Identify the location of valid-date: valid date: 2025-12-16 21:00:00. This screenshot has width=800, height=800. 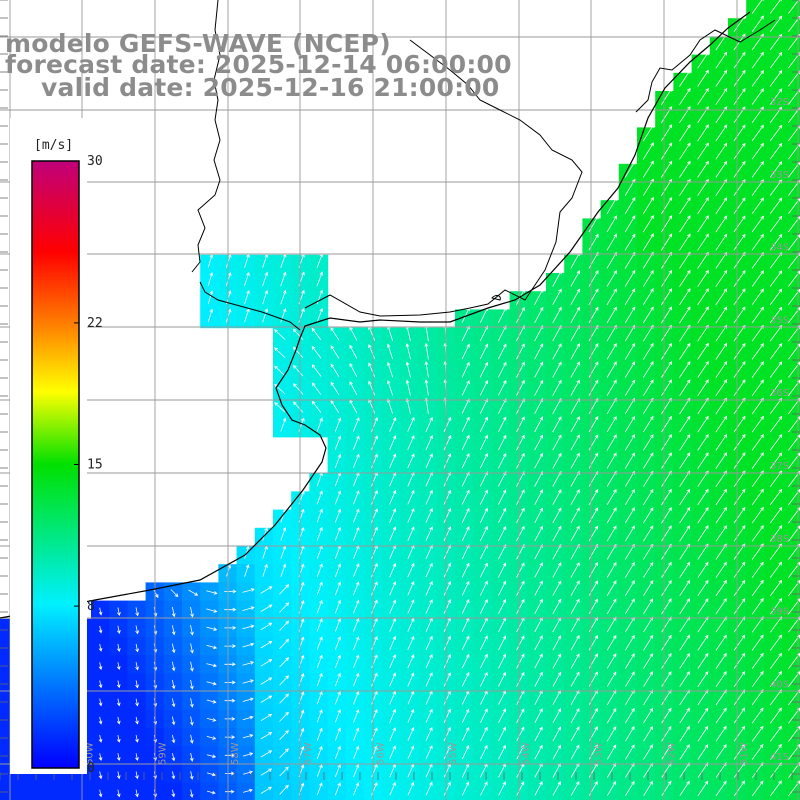
(270, 87).